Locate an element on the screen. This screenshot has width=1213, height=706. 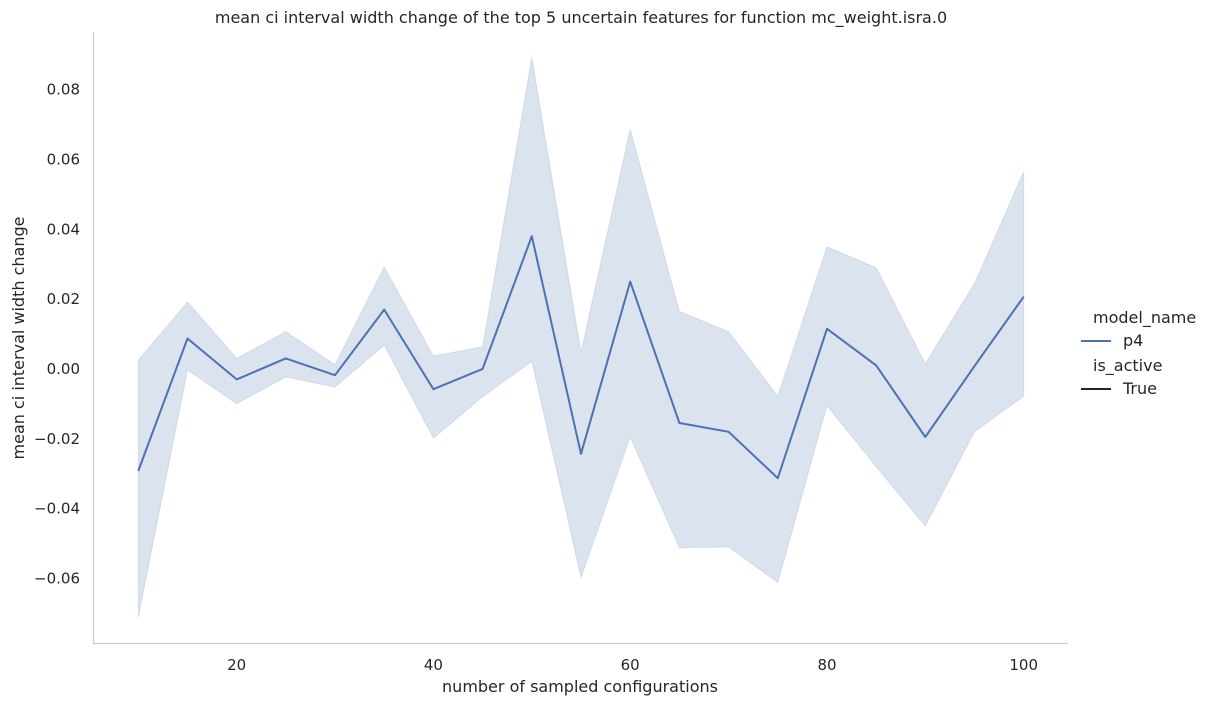
x-ticks: 20 40 60 80 100 is located at coordinates (632, 665).